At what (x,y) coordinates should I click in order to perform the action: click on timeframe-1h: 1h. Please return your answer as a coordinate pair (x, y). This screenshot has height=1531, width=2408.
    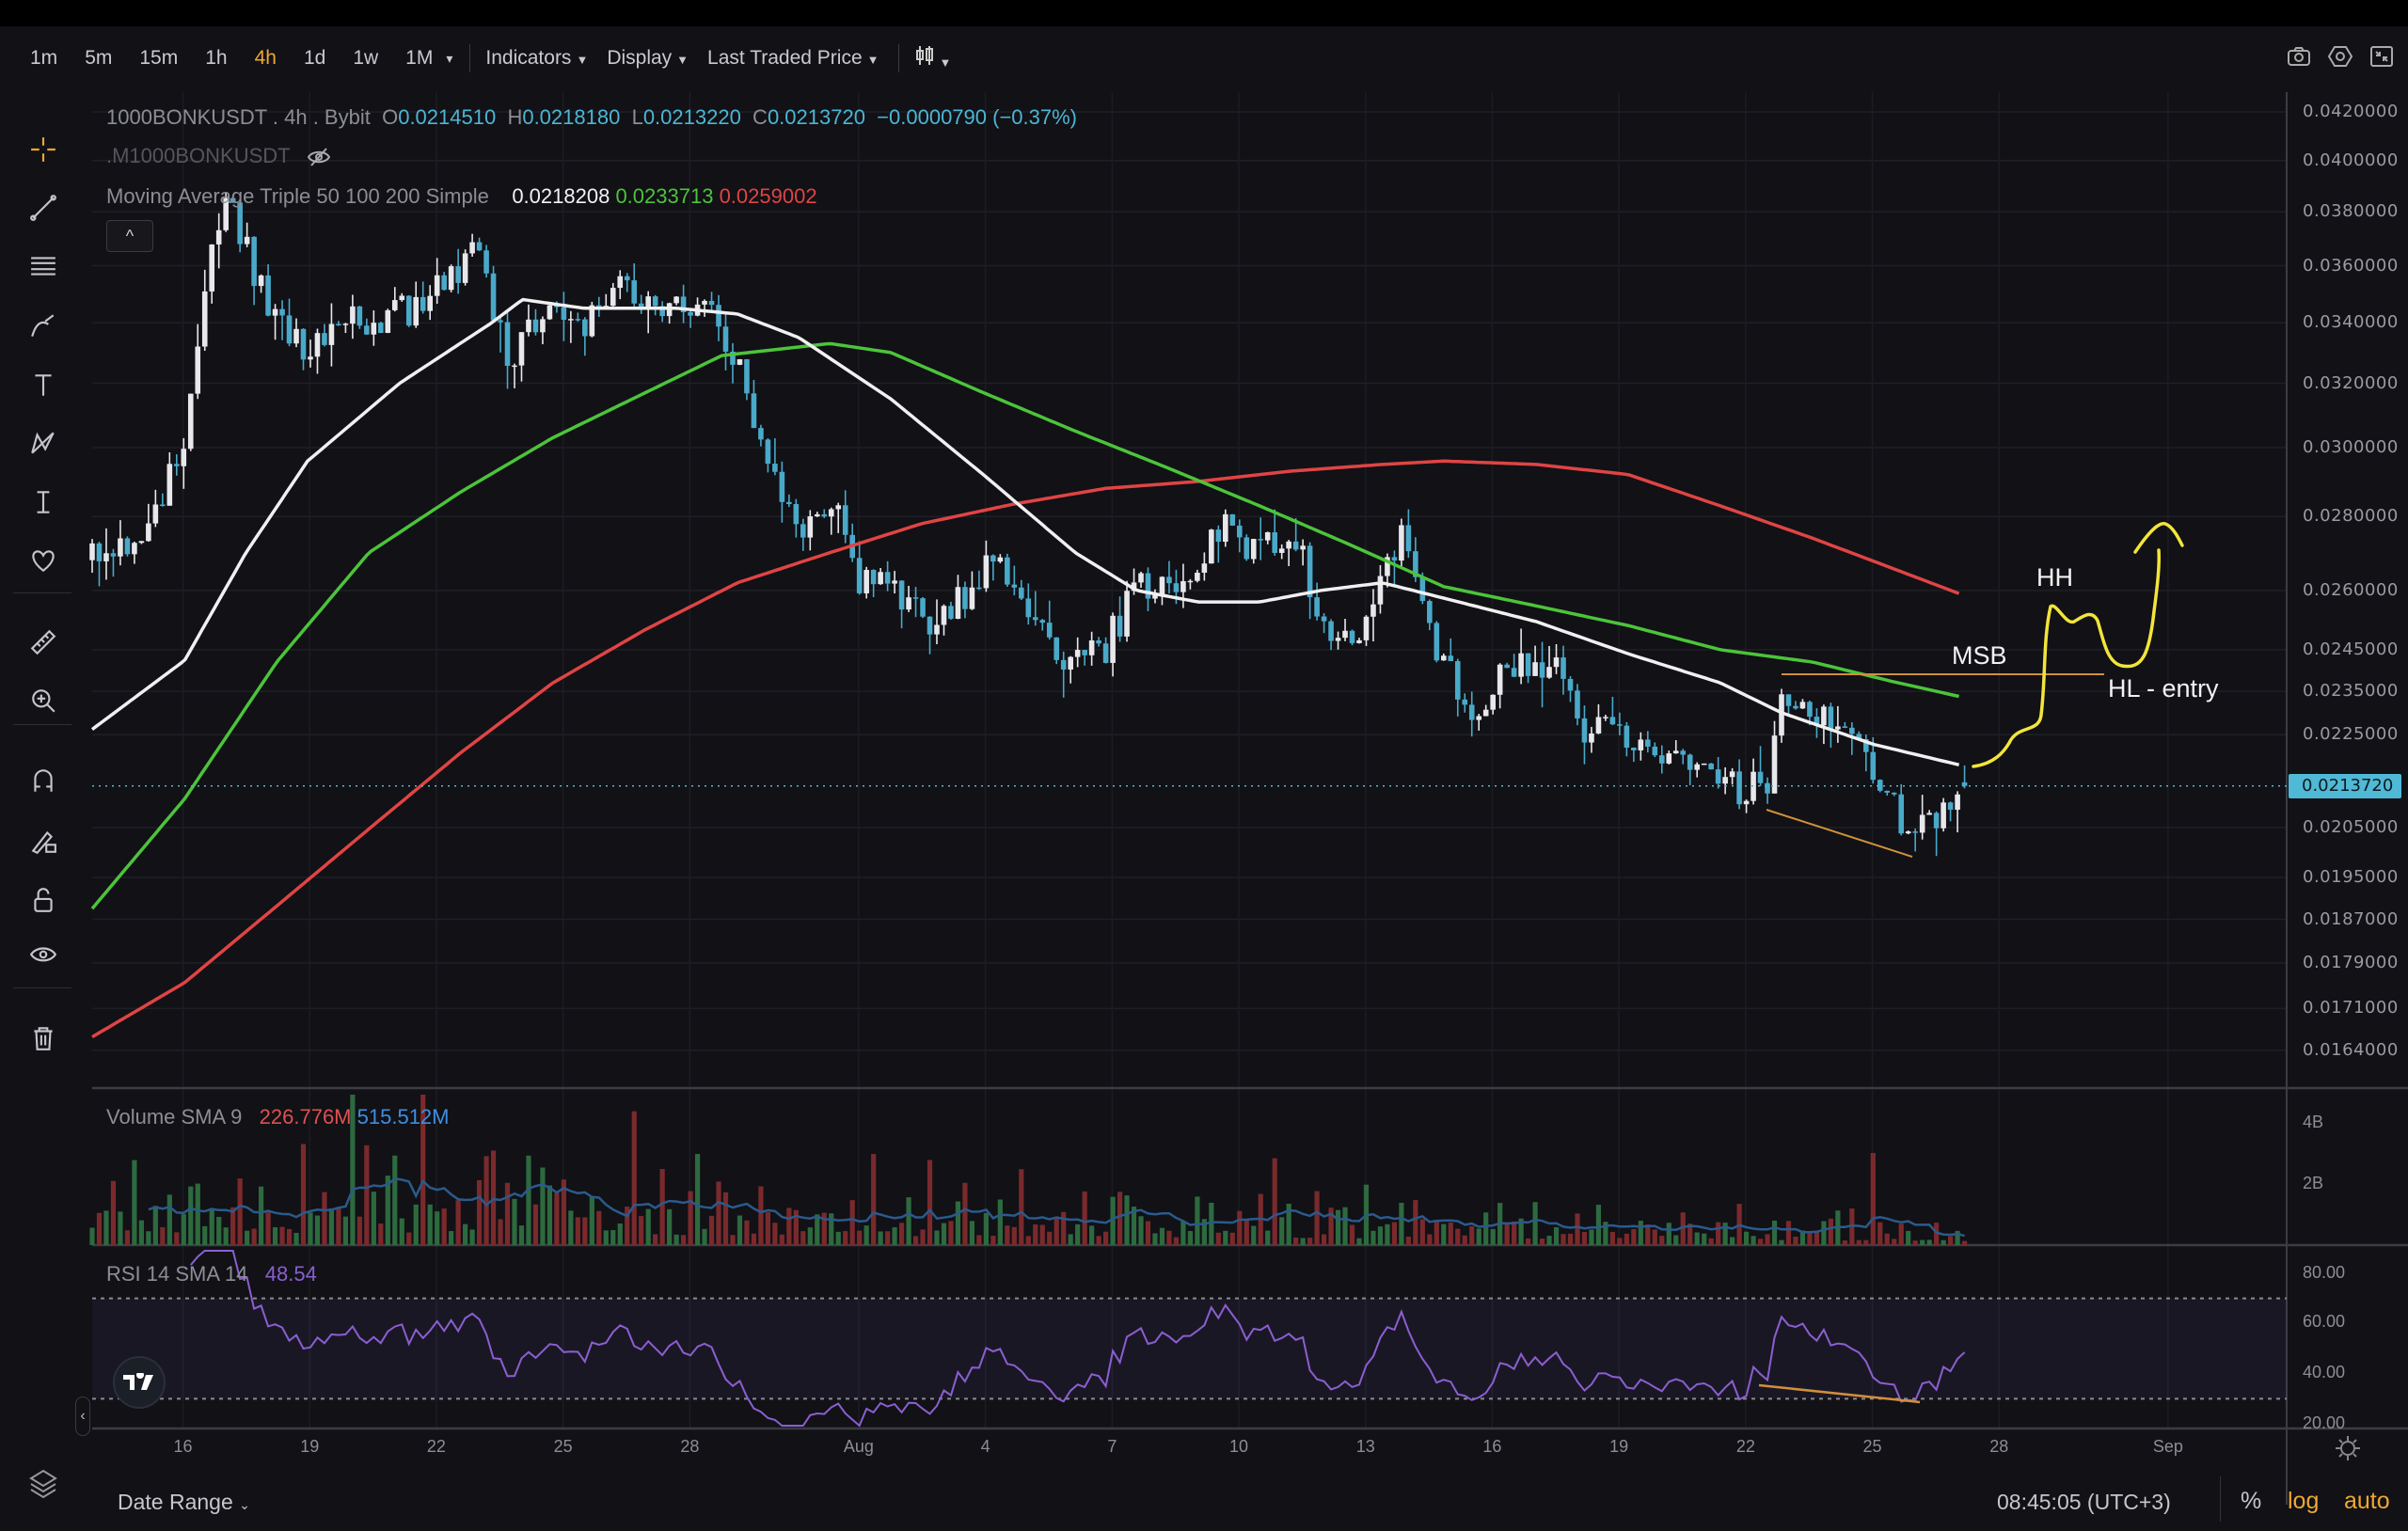
    Looking at the image, I should click on (217, 58).